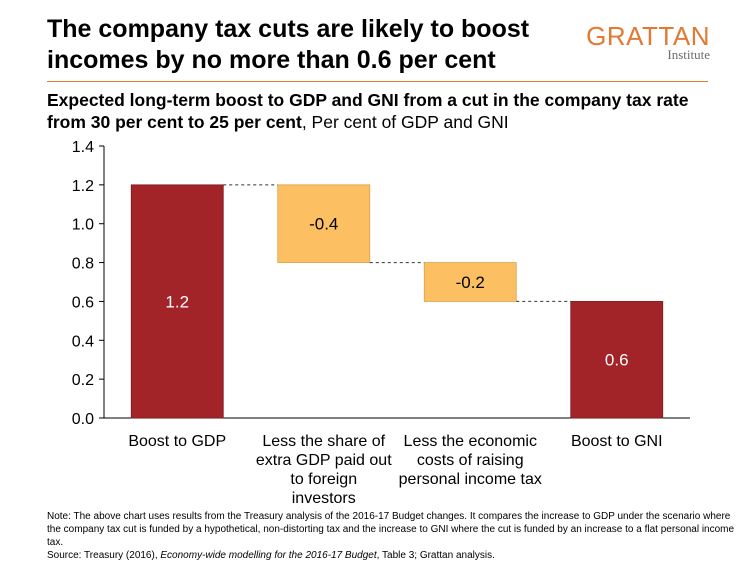 This screenshot has height=566, width=754. I want to click on source-suffix: , Table 3; Grattan analysis., so click(435, 555).